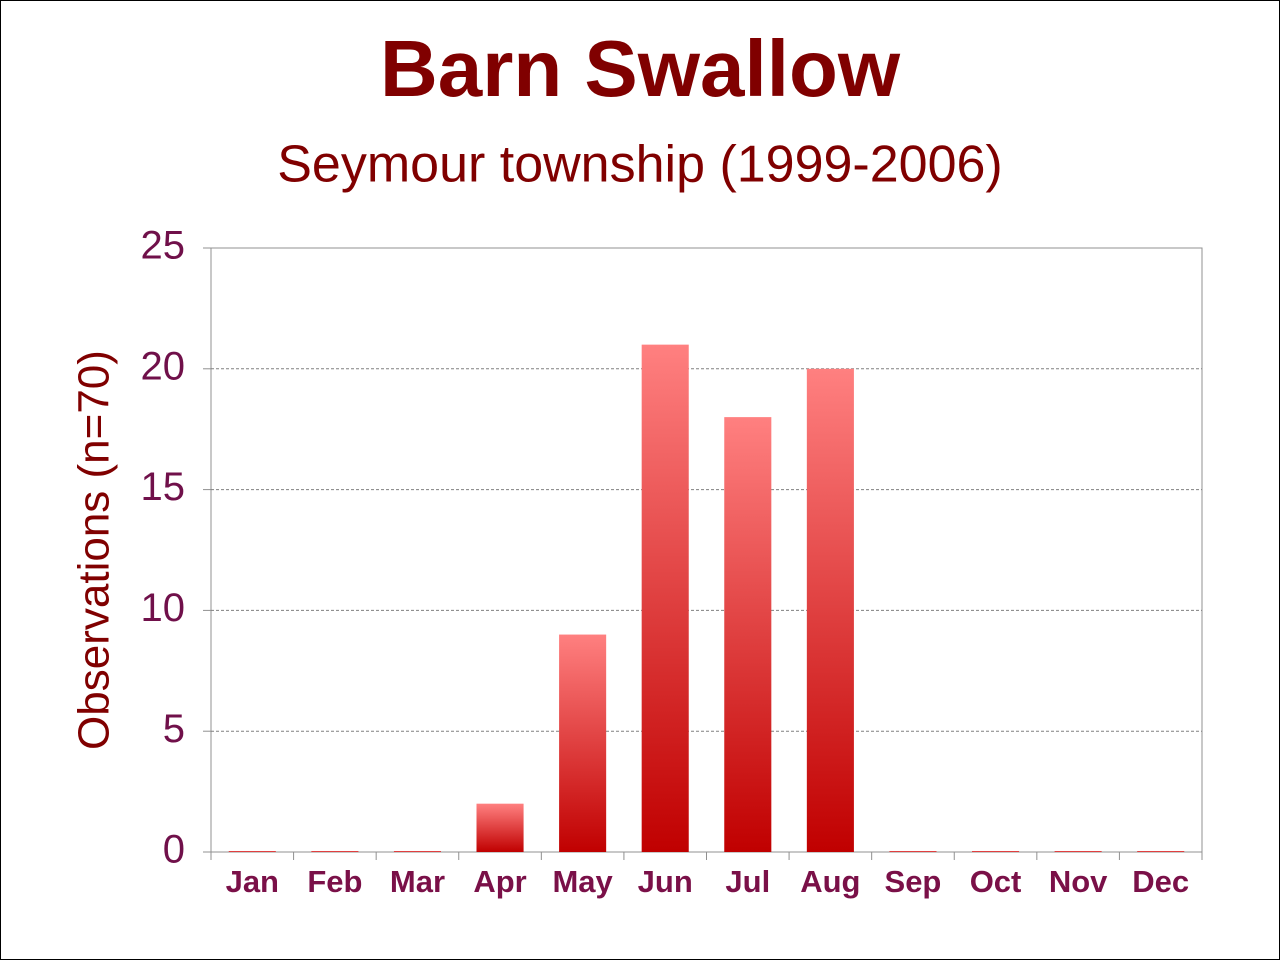 Image resolution: width=1280 pixels, height=960 pixels. What do you see at coordinates (913, 881) in the screenshot?
I see `x-tick-label: Sep` at bounding box center [913, 881].